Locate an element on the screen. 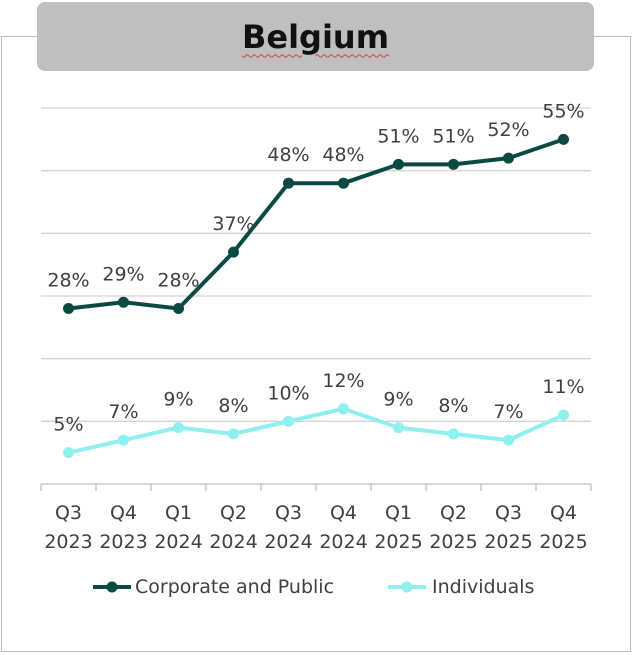 The height and width of the screenshot is (655, 634). data-label: 55% is located at coordinates (563, 111).